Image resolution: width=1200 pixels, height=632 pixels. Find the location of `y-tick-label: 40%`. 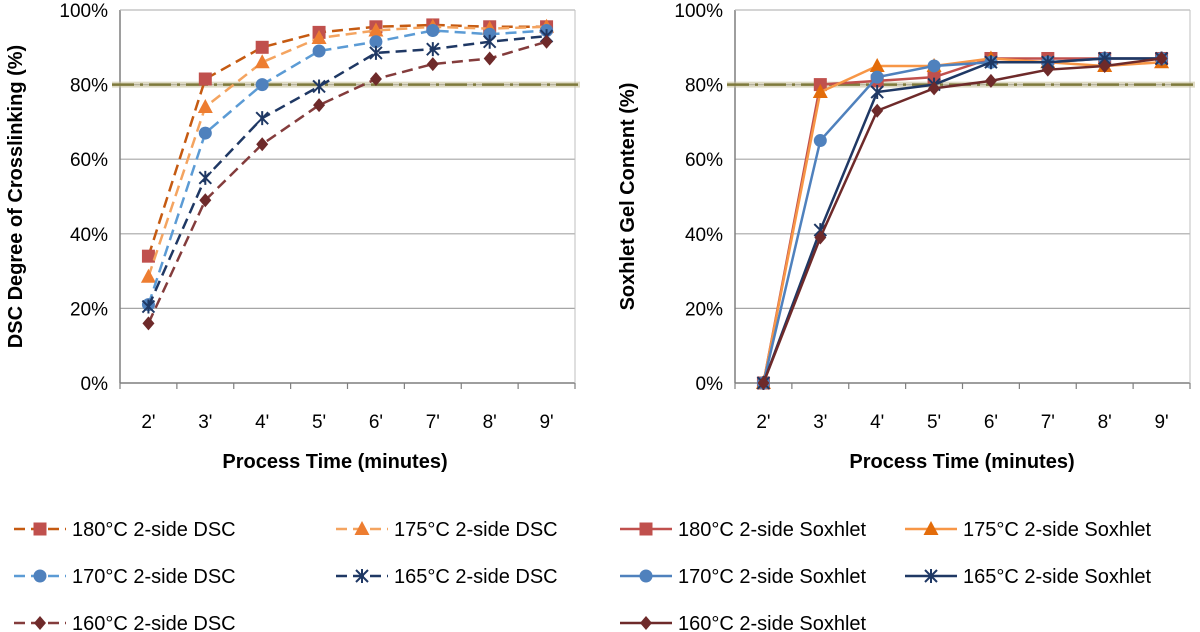

y-tick-label: 40% is located at coordinates (704, 235).